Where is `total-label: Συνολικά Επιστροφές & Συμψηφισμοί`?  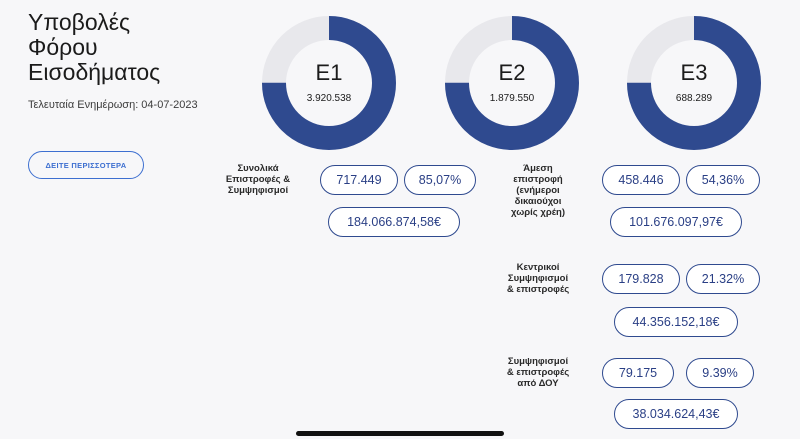
total-label: Συνολικά Επιστροφές & Συμψηφισμοί is located at coordinates (258, 179).